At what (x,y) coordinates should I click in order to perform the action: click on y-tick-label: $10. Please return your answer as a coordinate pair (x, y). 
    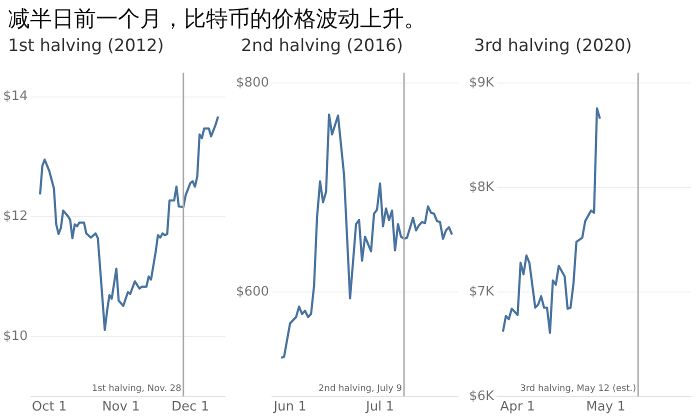
    Looking at the image, I should click on (15, 336).